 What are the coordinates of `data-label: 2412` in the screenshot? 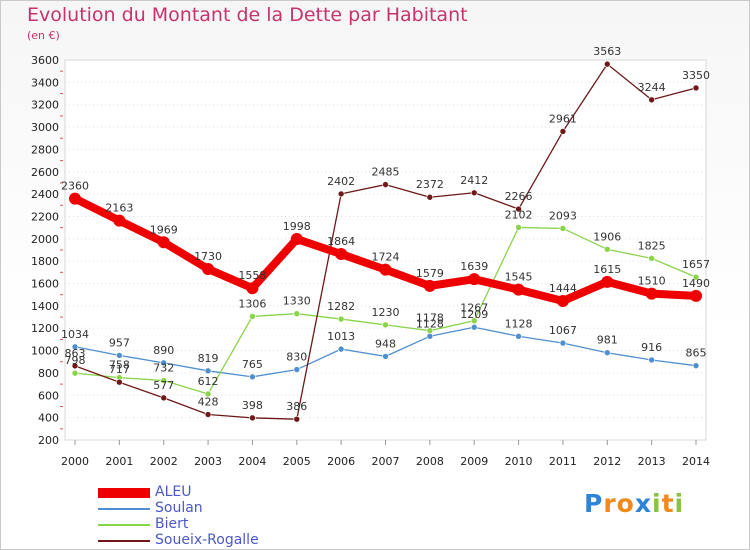 It's located at (474, 180).